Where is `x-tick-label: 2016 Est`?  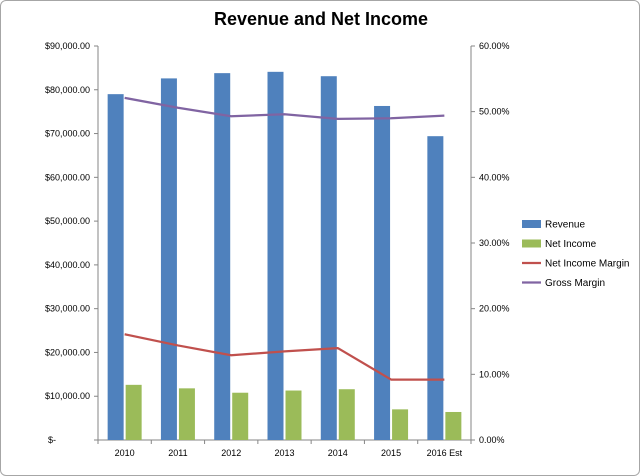
x-tick-label: 2016 Est is located at coordinates (445, 453).